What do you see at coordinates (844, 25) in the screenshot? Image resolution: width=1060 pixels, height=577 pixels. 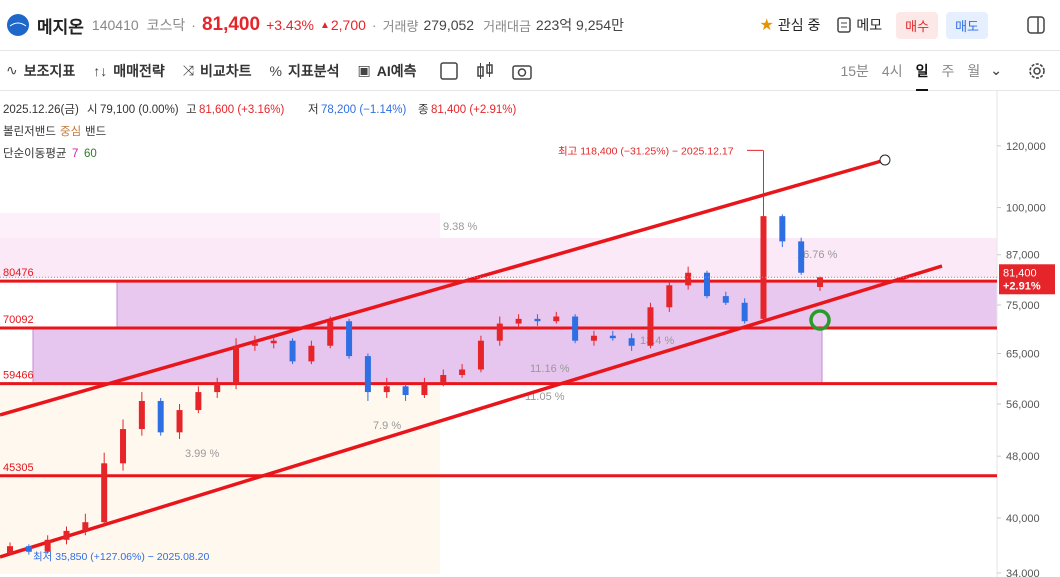 I see `memo-icon` at bounding box center [844, 25].